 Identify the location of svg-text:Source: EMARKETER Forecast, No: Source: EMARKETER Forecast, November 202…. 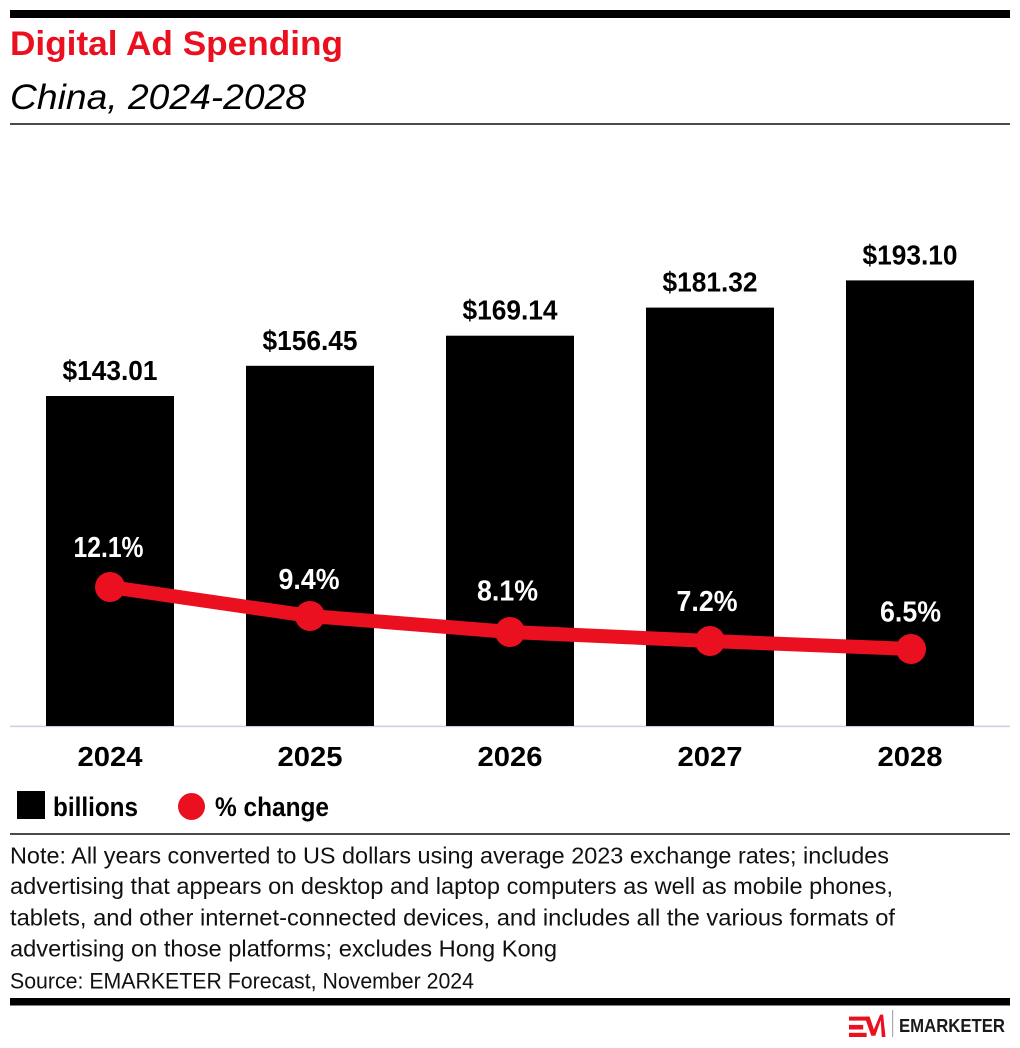
(242, 981).